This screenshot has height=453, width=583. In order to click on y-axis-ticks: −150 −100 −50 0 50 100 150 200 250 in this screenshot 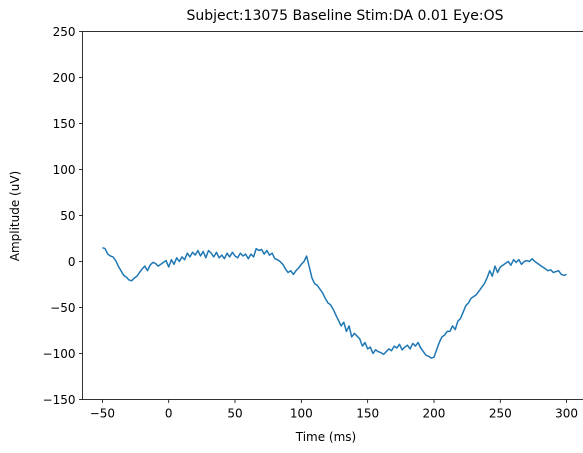, I will do `click(63, 216)`.